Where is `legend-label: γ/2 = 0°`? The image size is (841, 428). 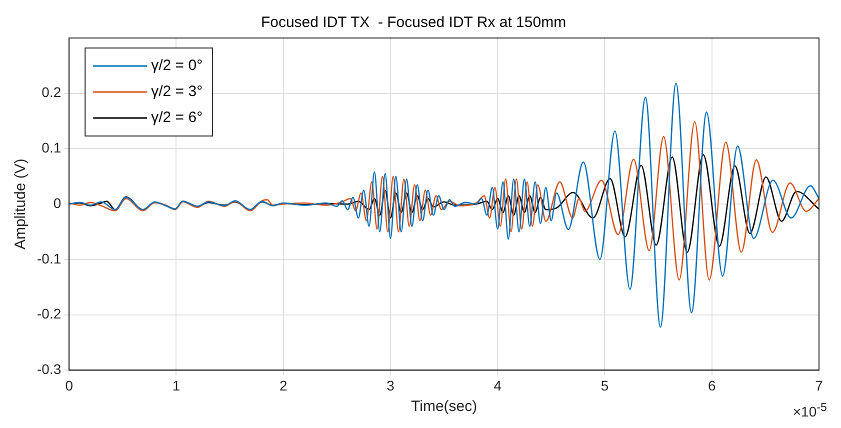
legend-label: γ/2 = 0° is located at coordinates (177, 65).